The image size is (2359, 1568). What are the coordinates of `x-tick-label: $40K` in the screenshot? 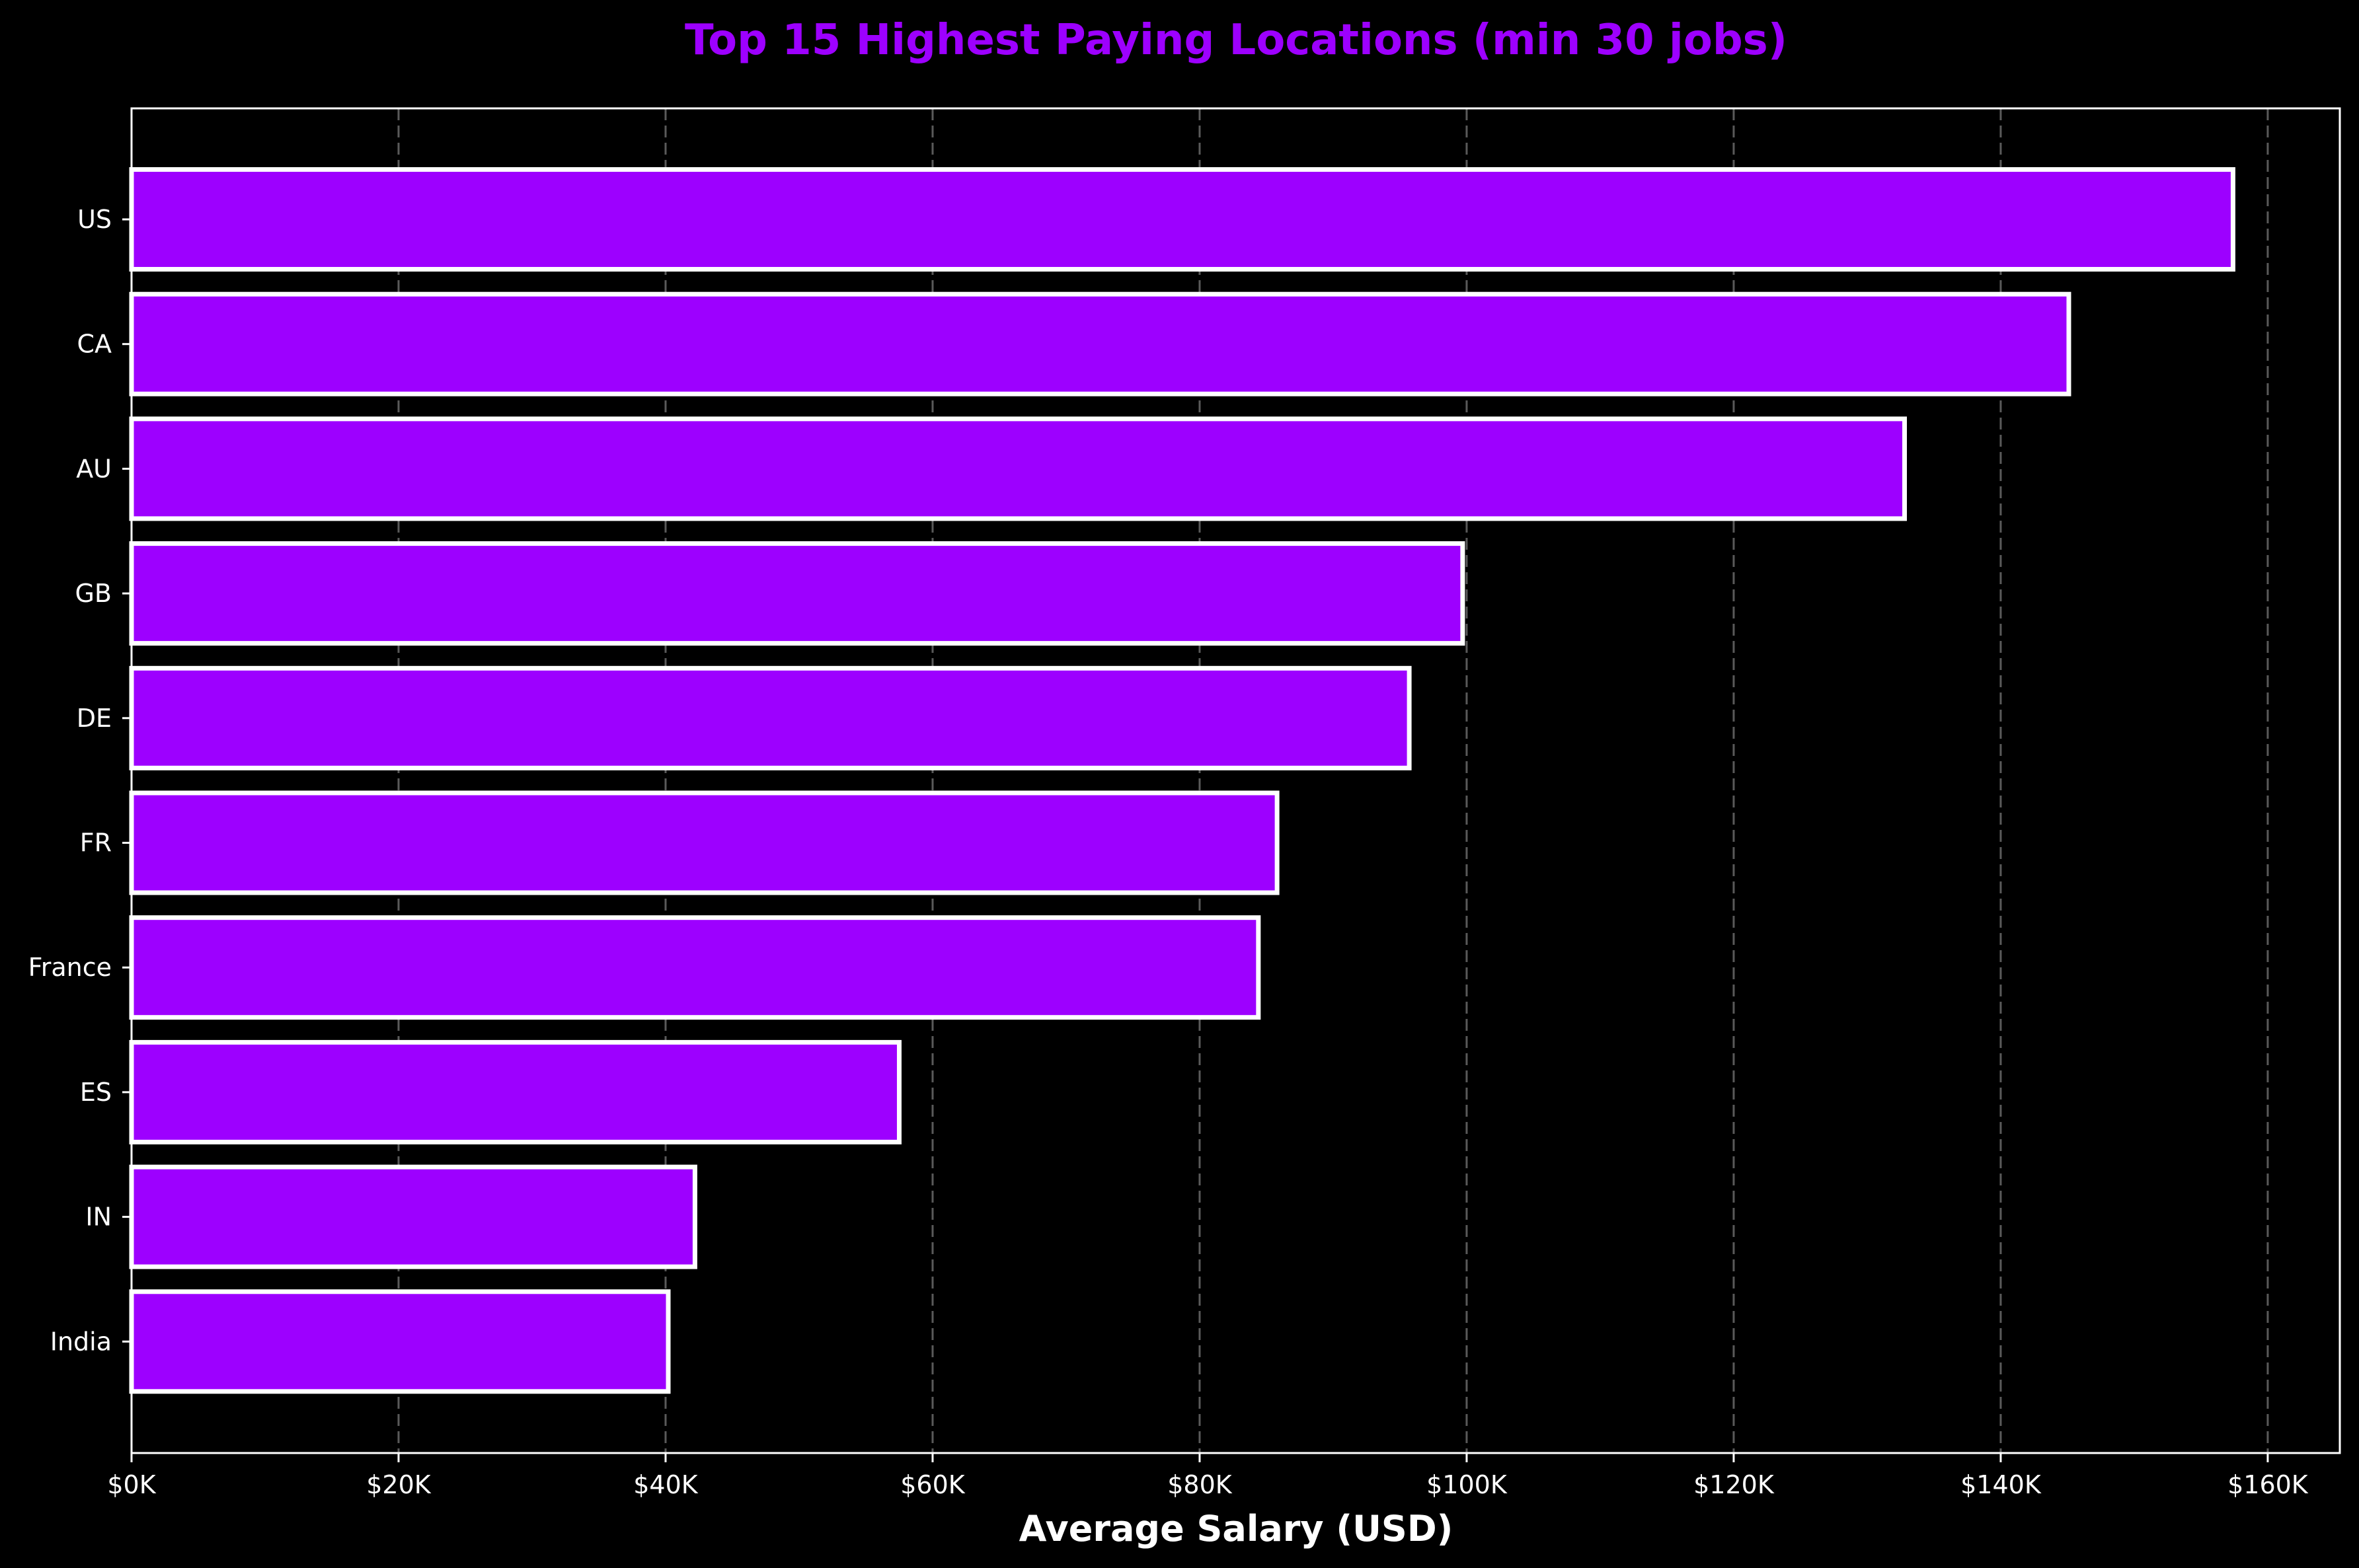 It's located at (666, 1484).